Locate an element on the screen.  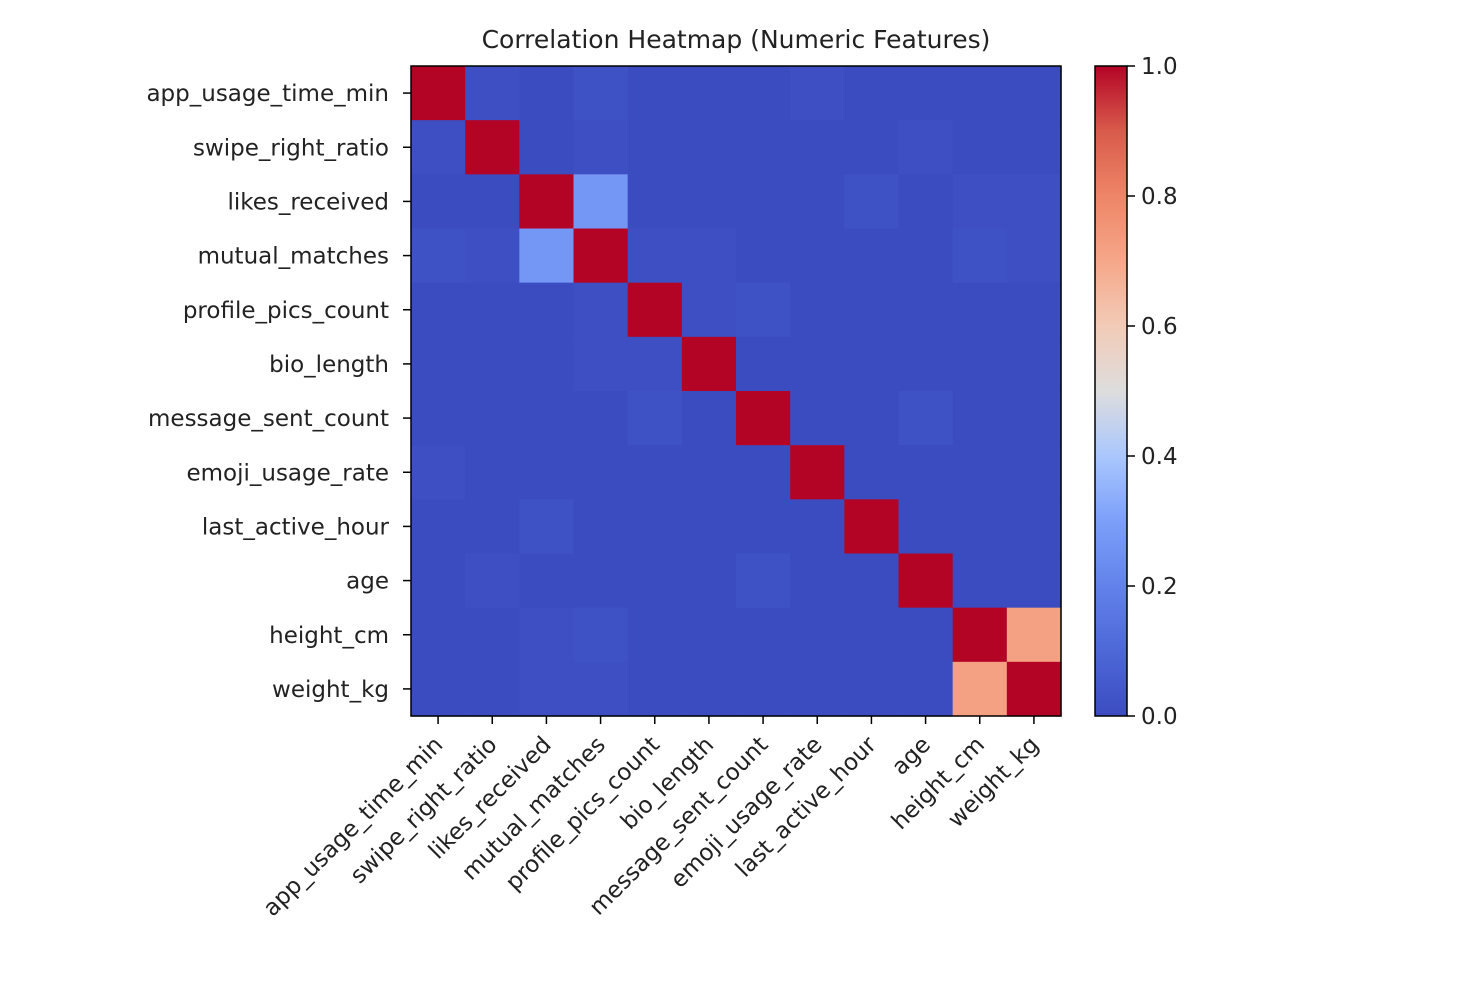
y-tick-label: bio_length is located at coordinates (329, 365).